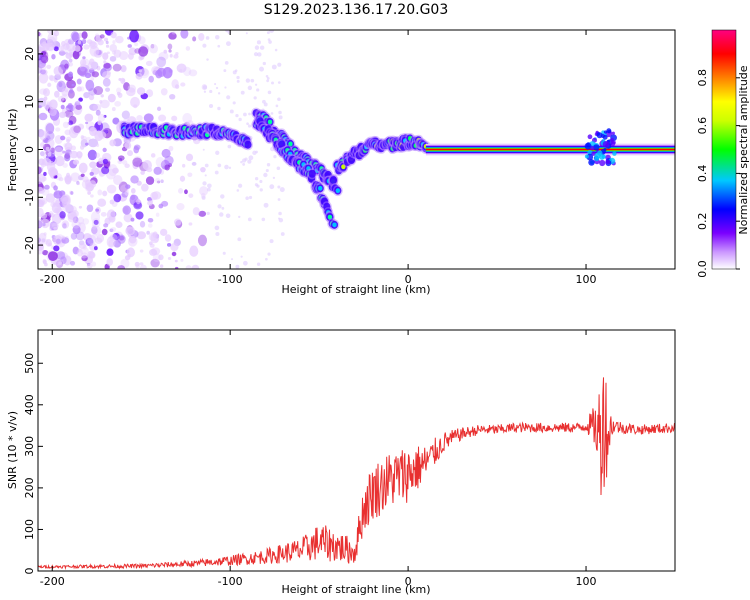 Image resolution: width=750 pixels, height=600 pixels. Describe the element at coordinates (29, 54) in the screenshot. I see `y-tick-label: 20` at that location.